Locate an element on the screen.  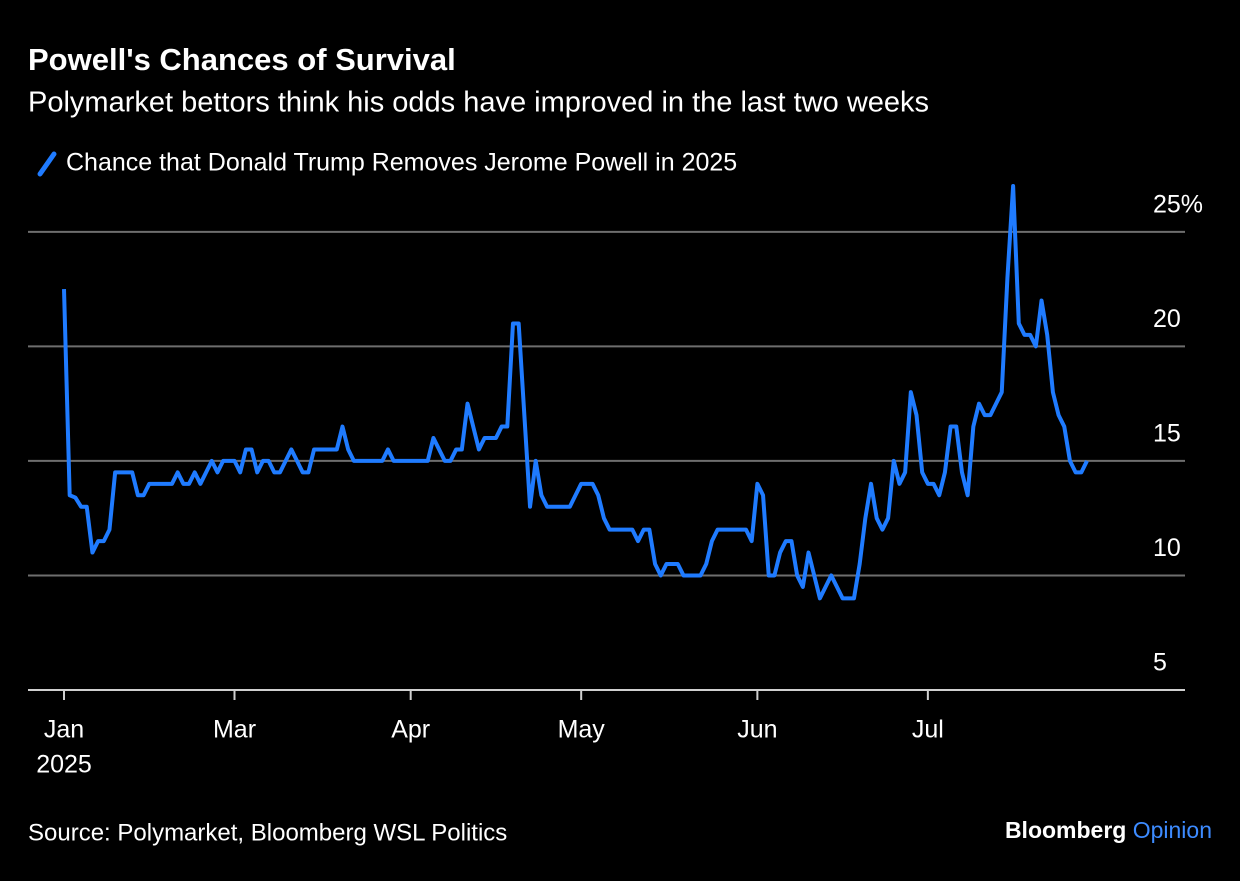
y-tick-label: 25% is located at coordinates (1178, 204).